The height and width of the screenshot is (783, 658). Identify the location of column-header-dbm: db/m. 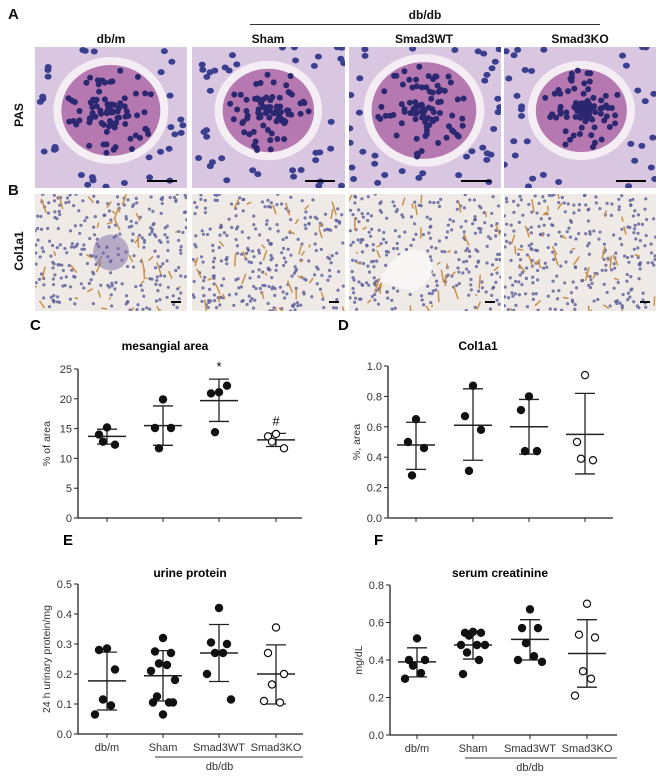
(111, 39).